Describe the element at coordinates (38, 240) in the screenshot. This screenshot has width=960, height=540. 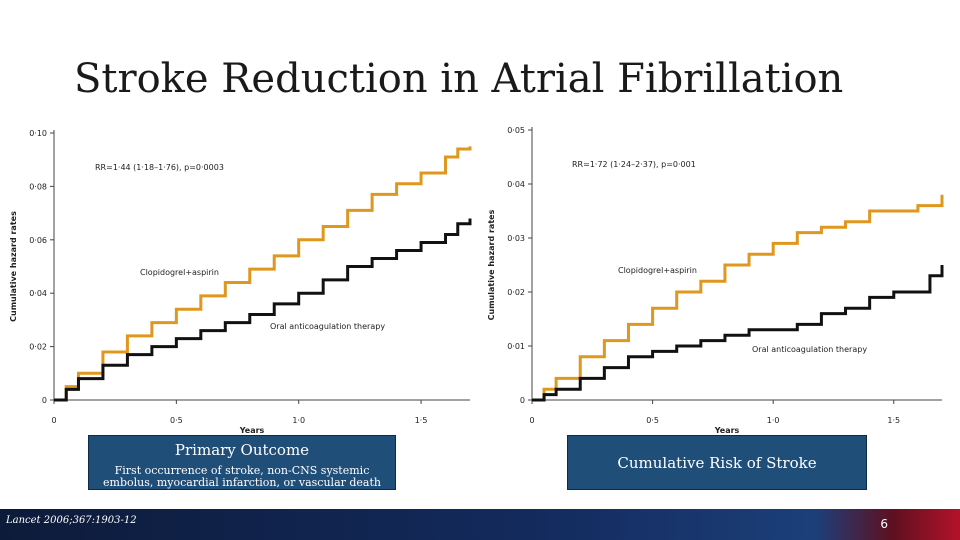
I see `y-tick-label: 0·06` at that location.